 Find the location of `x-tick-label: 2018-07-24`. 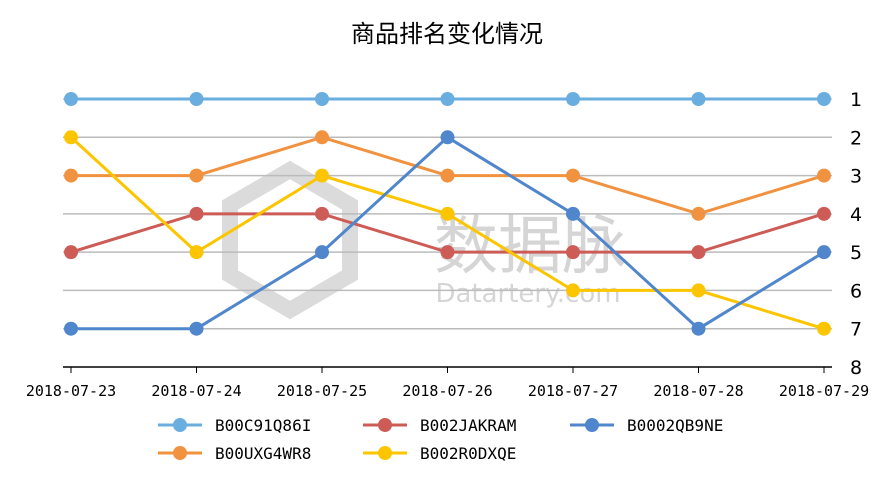

x-tick-label: 2018-07-24 is located at coordinates (196, 391).